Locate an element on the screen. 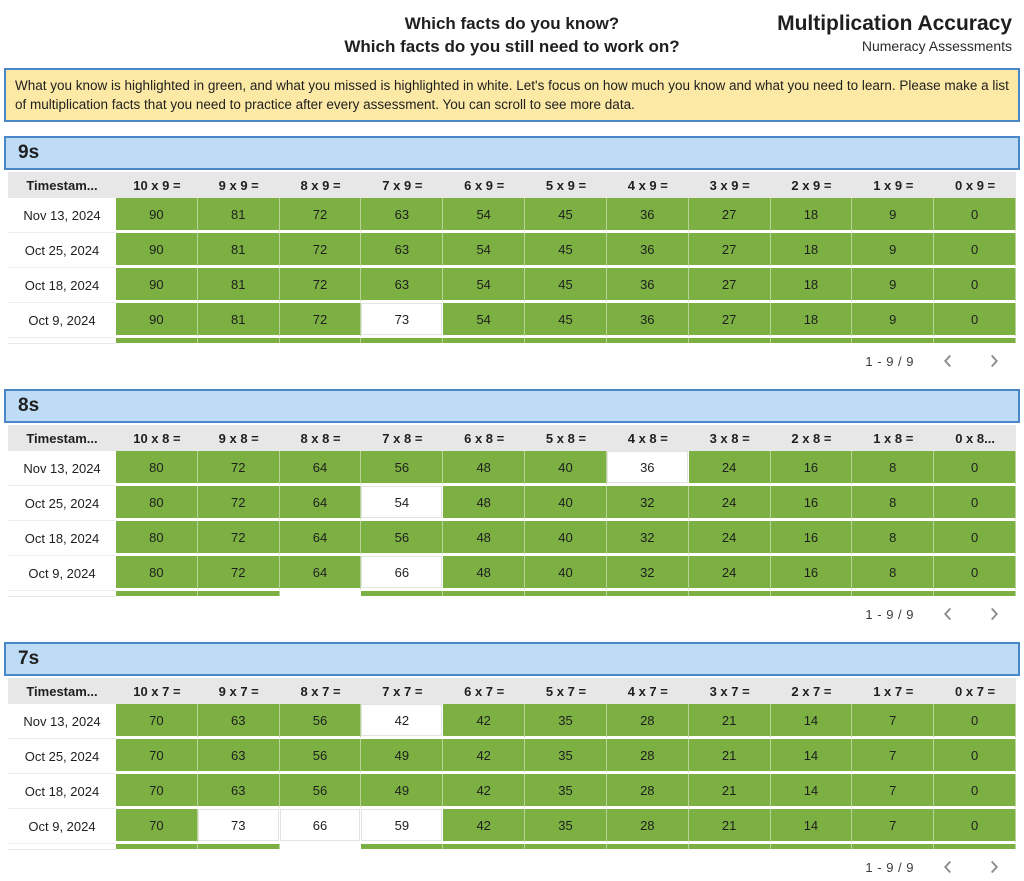  column-header: 3 x 9 = is located at coordinates (729, 185).